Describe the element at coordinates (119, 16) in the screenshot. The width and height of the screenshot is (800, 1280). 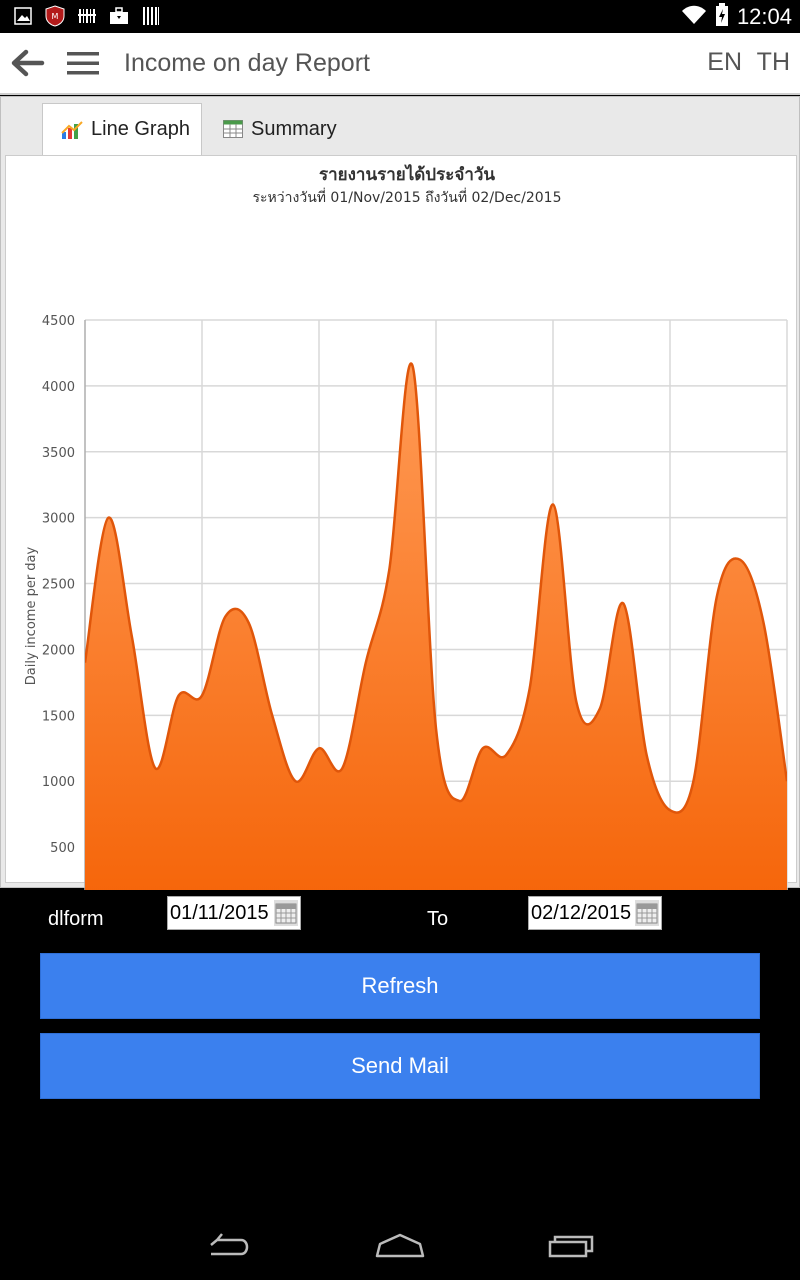
I see `briefcase-icon` at that location.